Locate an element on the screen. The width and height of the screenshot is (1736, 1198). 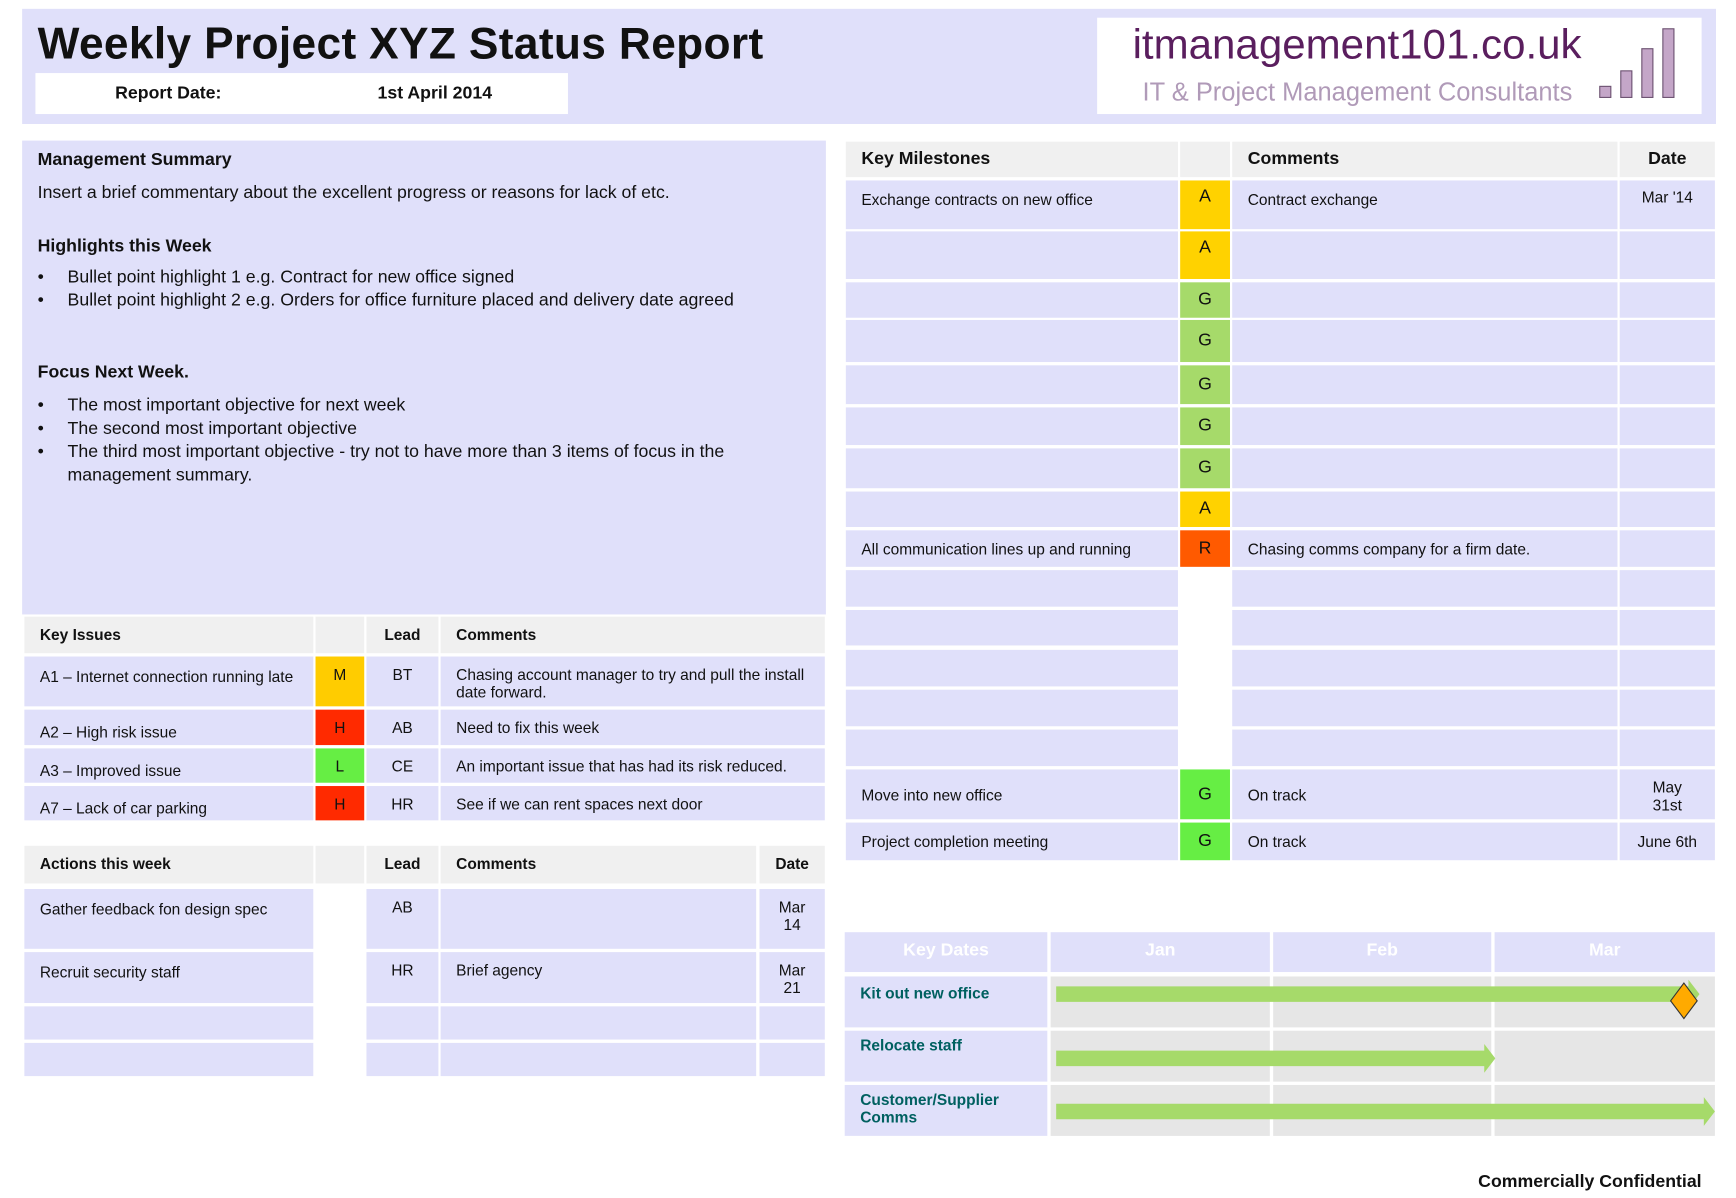
gantt-row-label: Customer/Supplier Comms is located at coordinates (946, 1110).